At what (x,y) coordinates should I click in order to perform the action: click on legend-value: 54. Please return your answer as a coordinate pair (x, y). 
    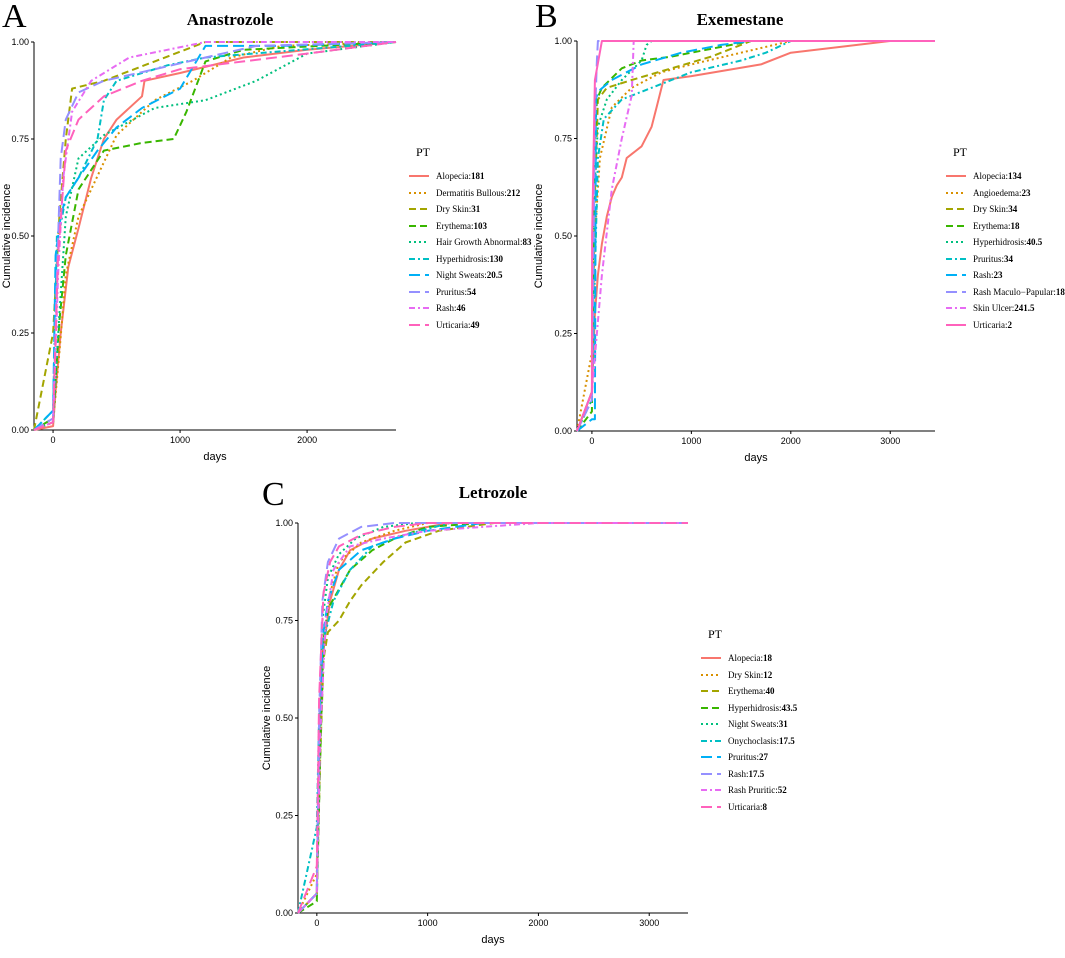
    Looking at the image, I should click on (472, 291).